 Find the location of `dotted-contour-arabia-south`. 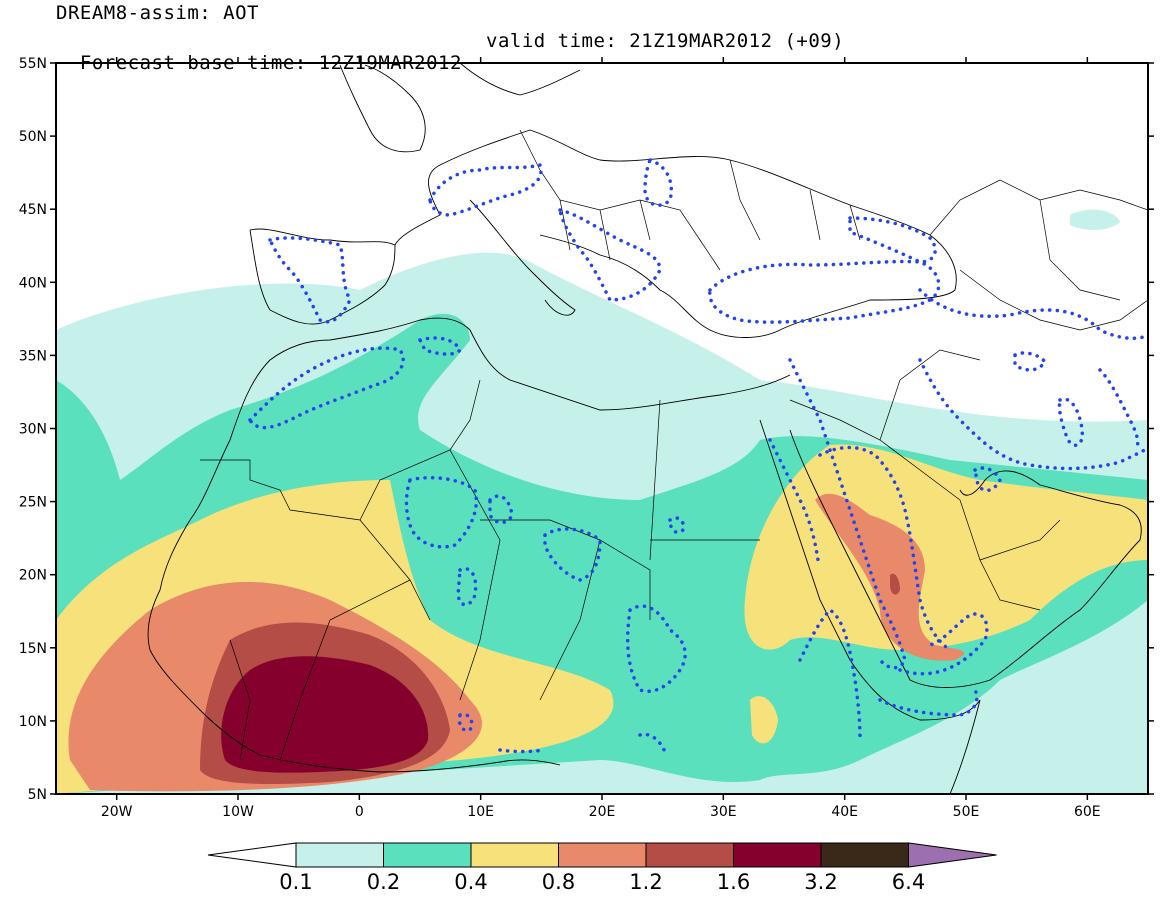

dotted-contour-arabia-south is located at coordinates (943, 644).